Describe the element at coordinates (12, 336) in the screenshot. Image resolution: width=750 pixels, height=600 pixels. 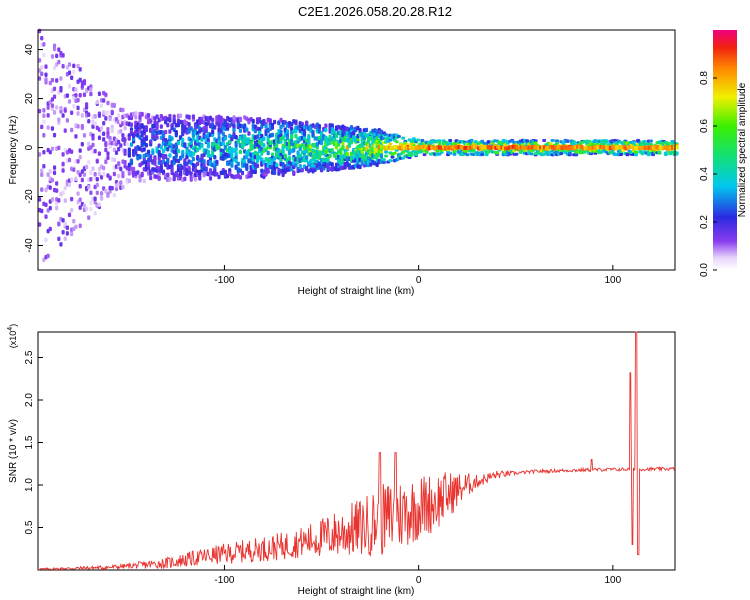
I see `snr-multiplier: (x104)` at that location.